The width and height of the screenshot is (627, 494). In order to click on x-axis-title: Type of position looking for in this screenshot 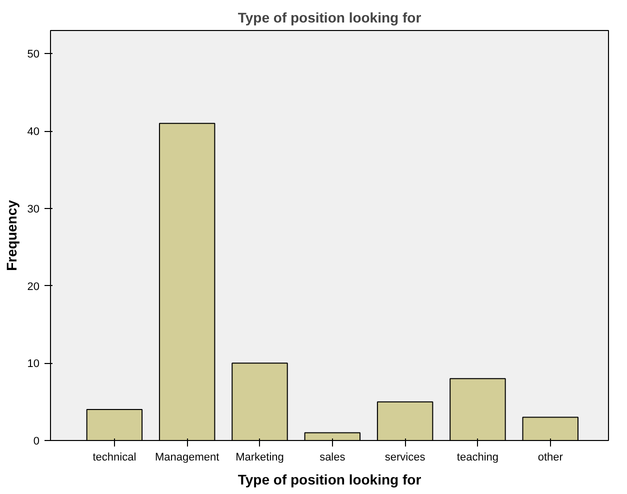, I will do `click(330, 480)`.